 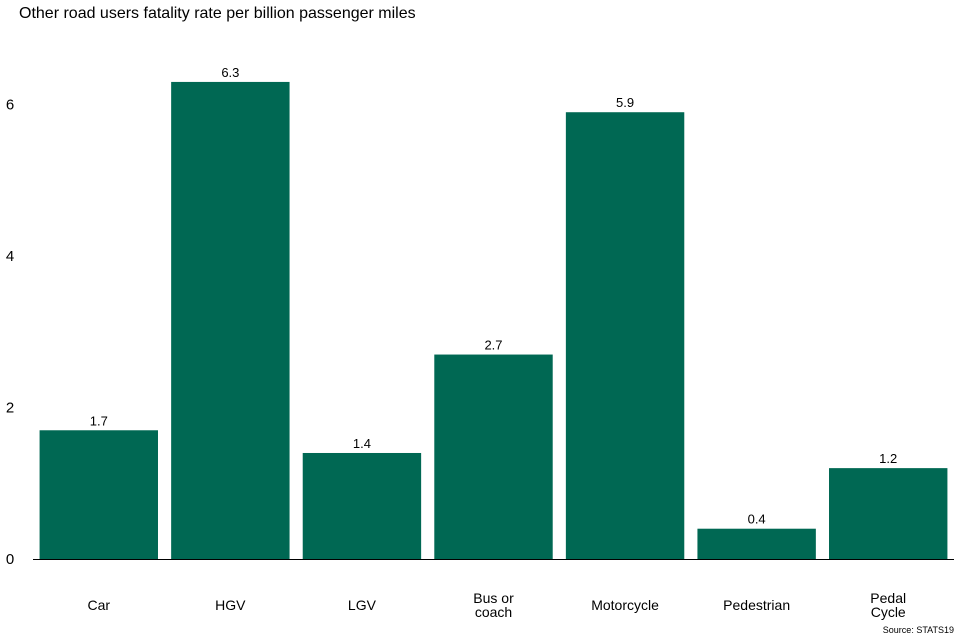 I want to click on x-tick-label: Bus or coach, so click(x=493, y=605).